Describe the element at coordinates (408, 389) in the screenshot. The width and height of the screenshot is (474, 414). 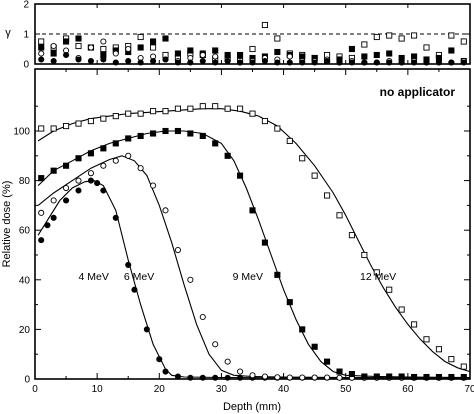
I see `x-tick-label: 60` at that location.